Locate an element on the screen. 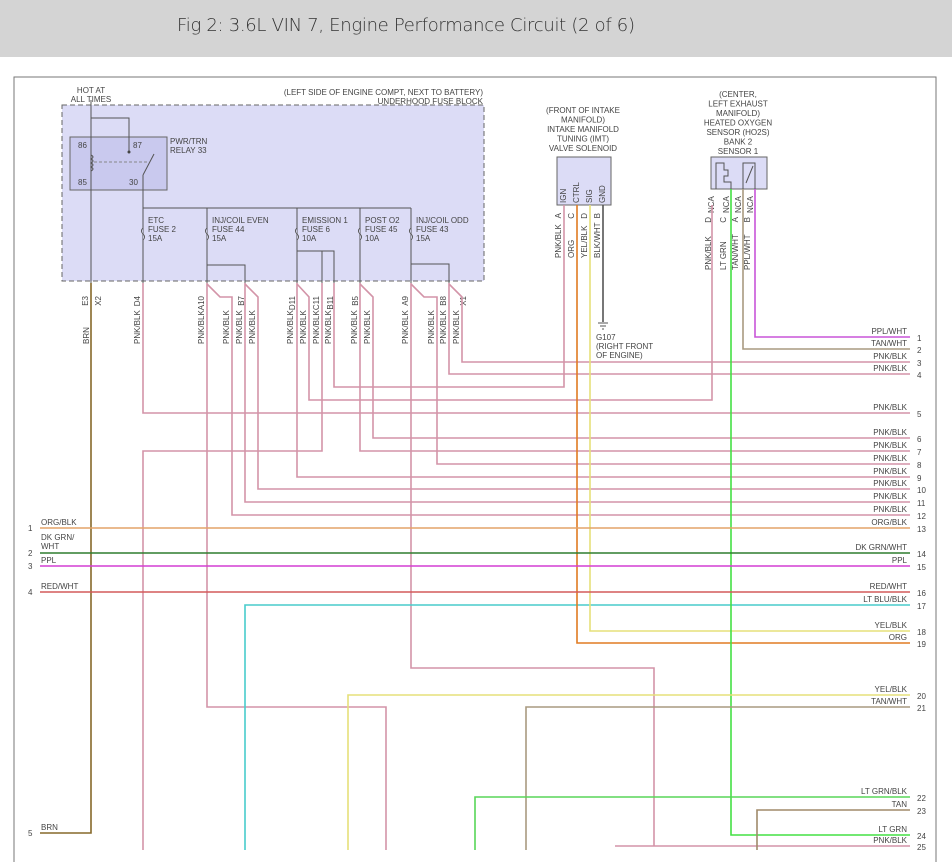 The width and height of the screenshot is (952, 862). left-row-number: 1 is located at coordinates (30, 528).